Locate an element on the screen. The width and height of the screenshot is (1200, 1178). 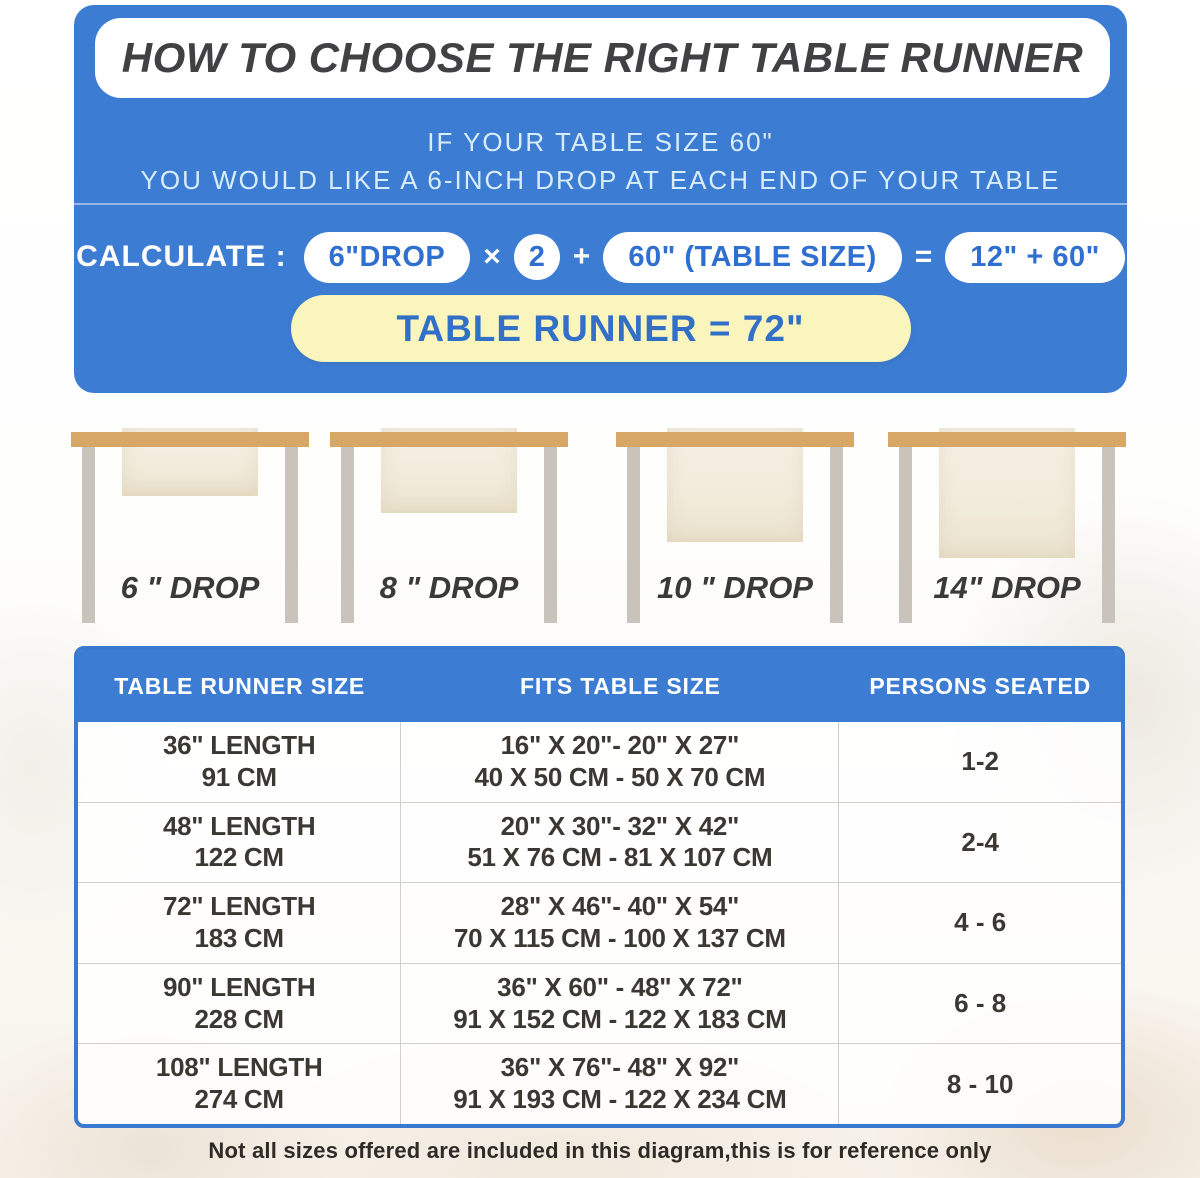
drop-label: 8 " DROP is located at coordinates (449, 587).